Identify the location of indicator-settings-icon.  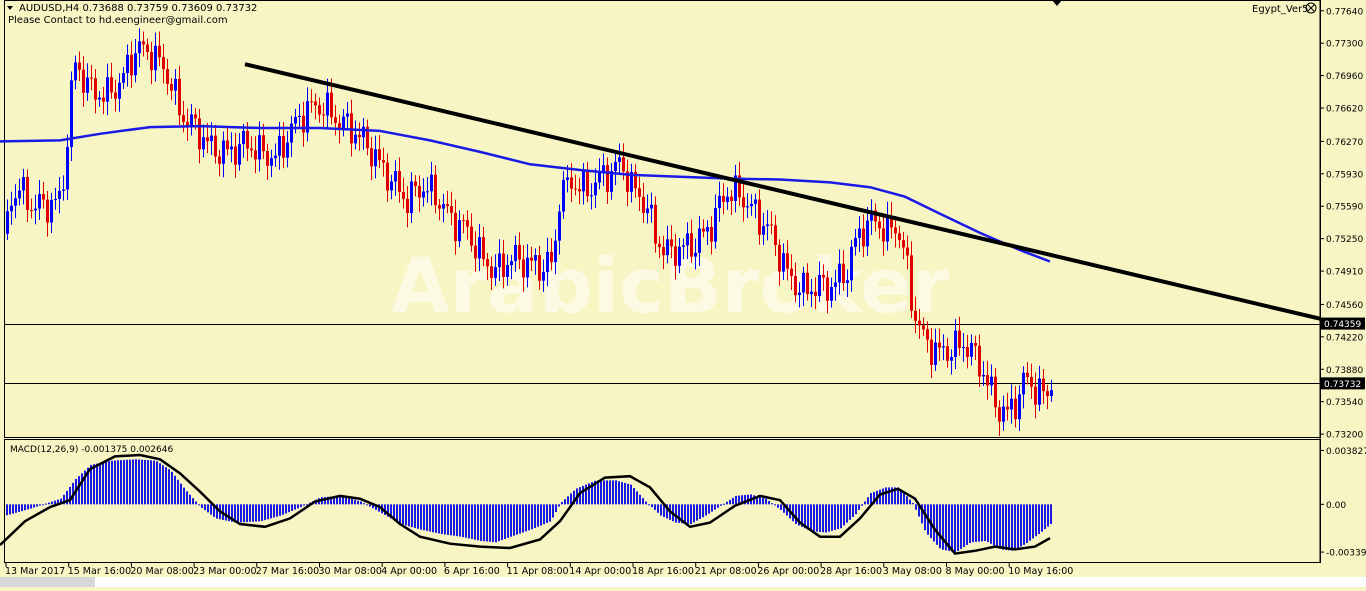
(1311, 8).